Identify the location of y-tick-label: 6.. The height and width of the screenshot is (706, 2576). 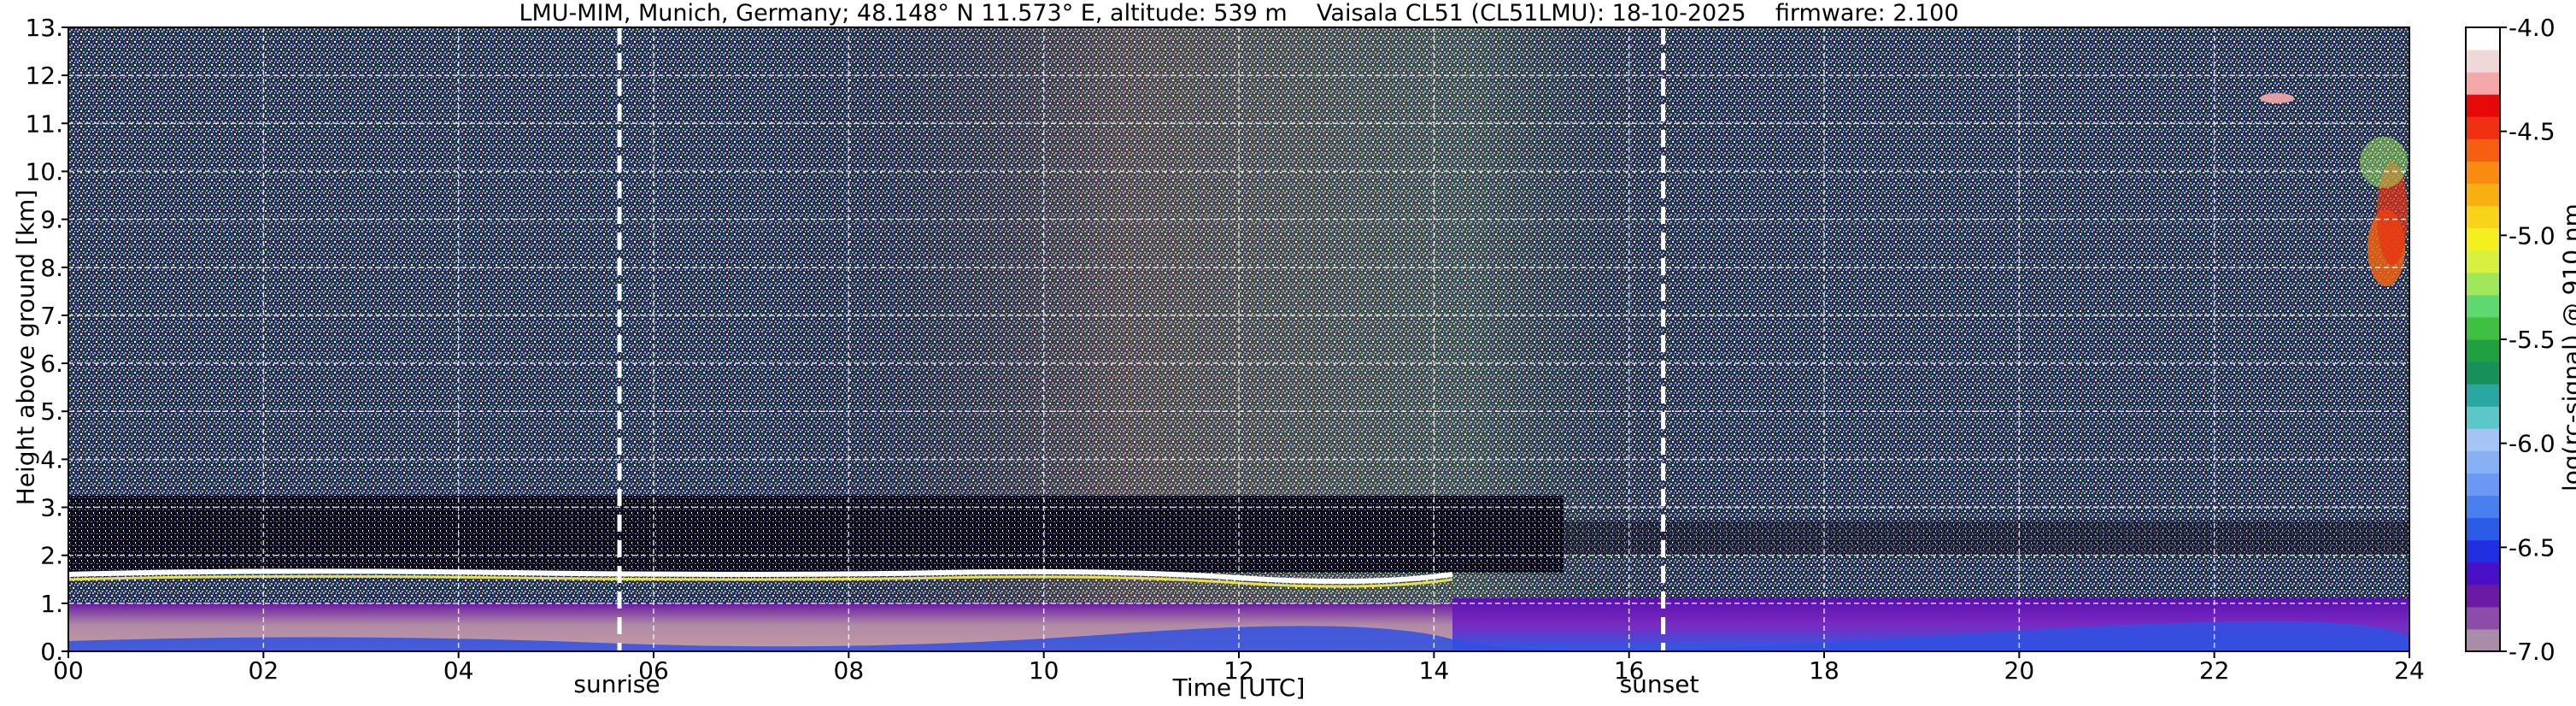
(51, 364).